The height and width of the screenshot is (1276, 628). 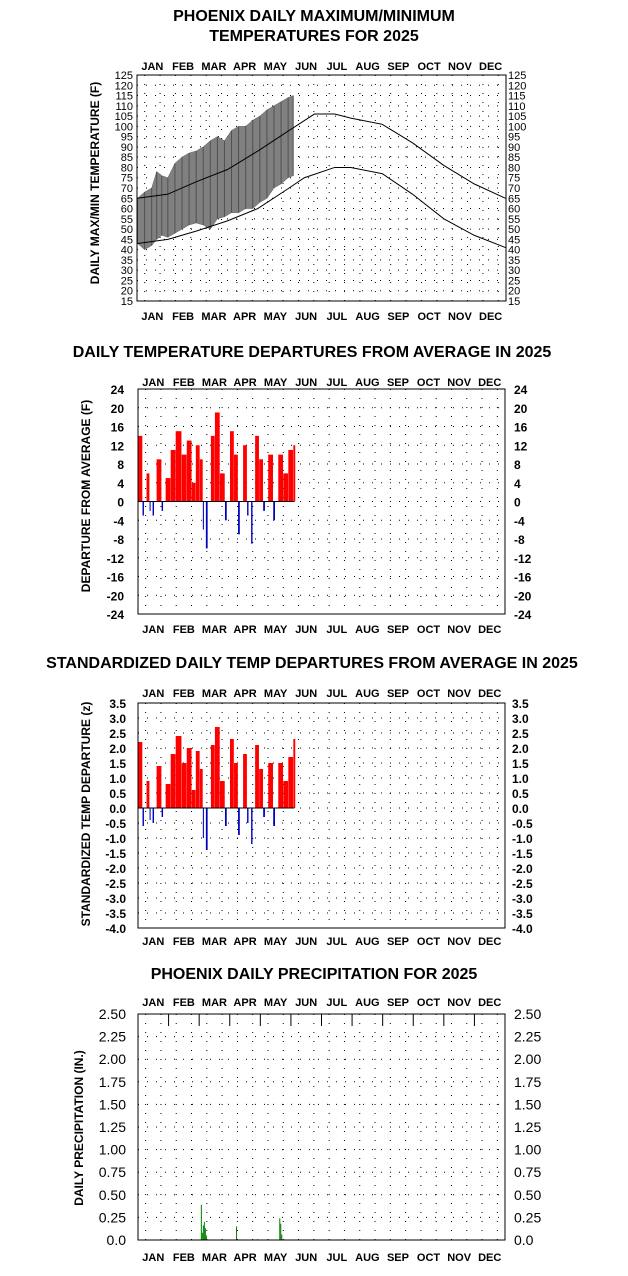 I want to click on y-tick-left: 85, so click(x=127, y=158).